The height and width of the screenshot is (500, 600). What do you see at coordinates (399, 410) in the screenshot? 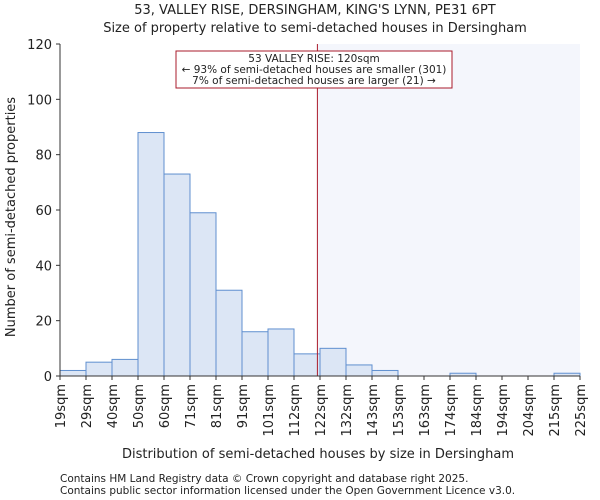
I see `x-tick-label: 153sqm` at bounding box center [399, 410].